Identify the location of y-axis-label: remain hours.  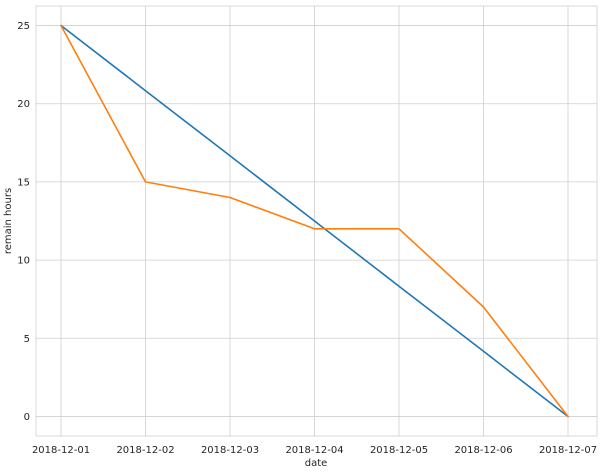
(8, 221).